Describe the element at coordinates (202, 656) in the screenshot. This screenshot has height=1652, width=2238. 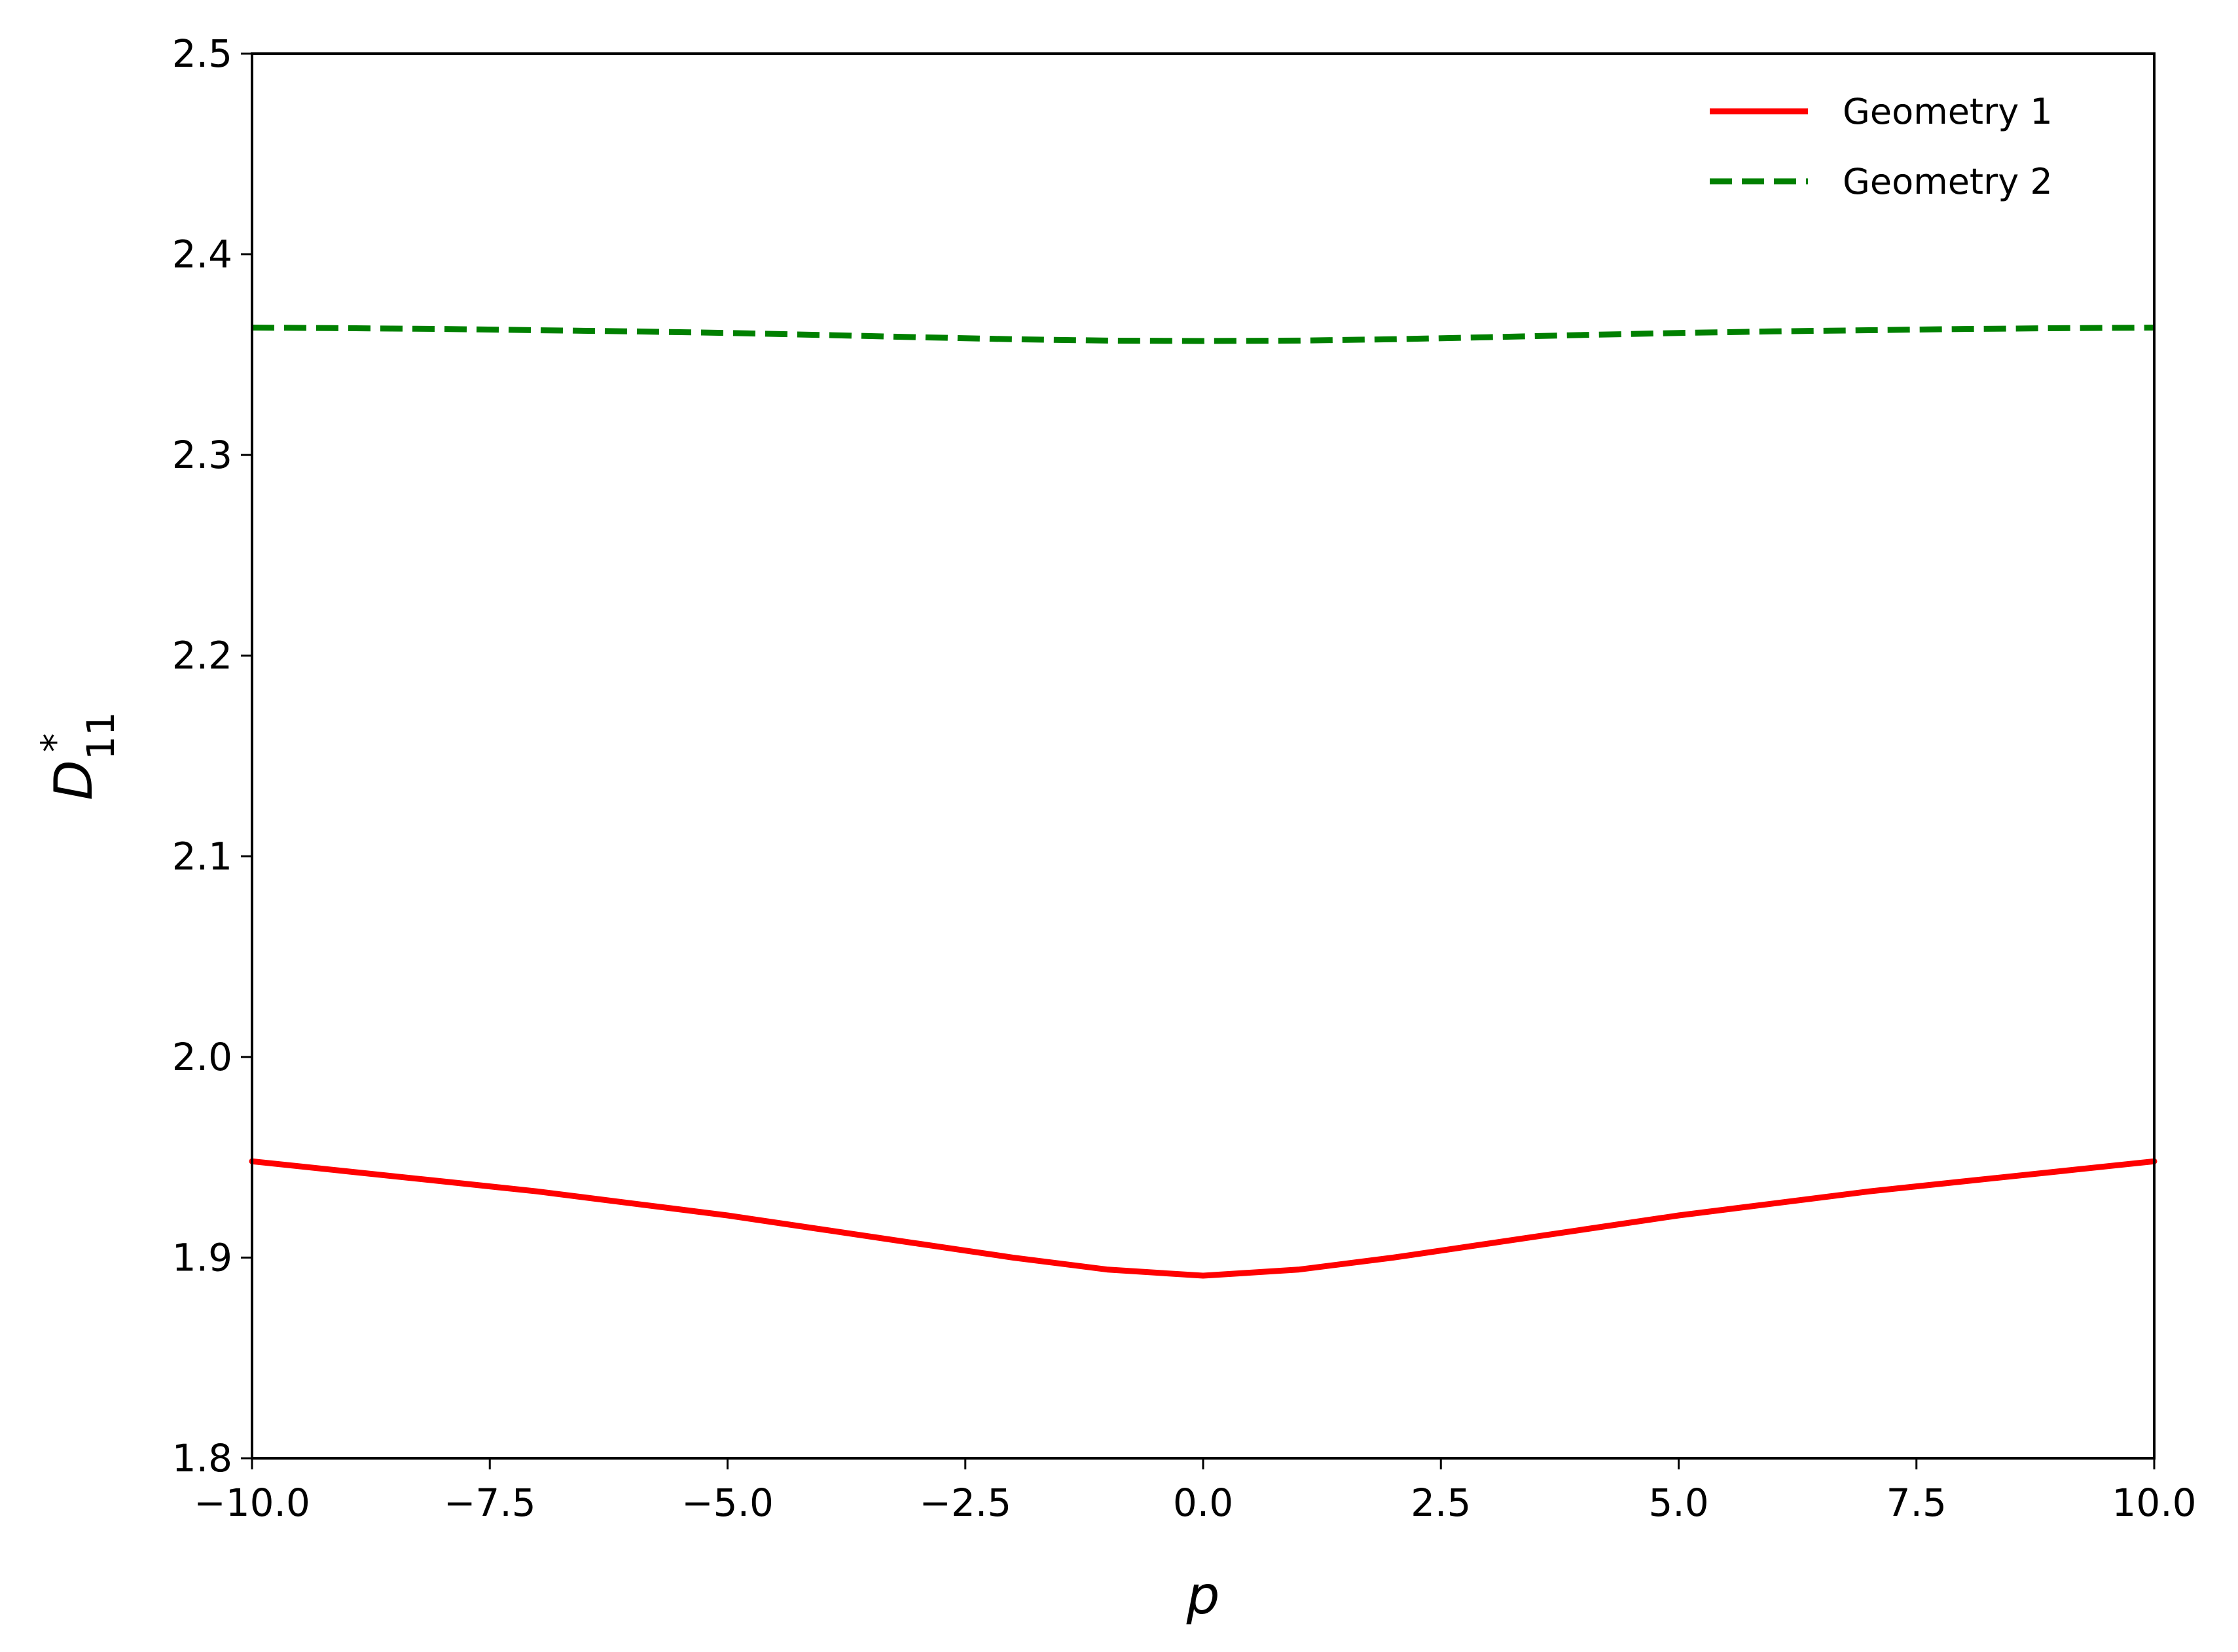
I see `y-tick-label: 2.2` at that location.